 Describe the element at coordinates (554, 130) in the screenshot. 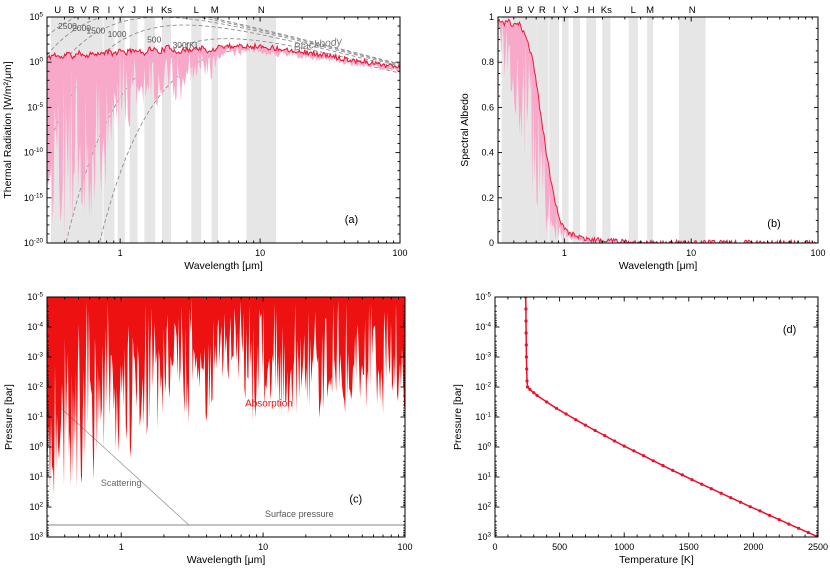

I see `photometric-band-I` at that location.